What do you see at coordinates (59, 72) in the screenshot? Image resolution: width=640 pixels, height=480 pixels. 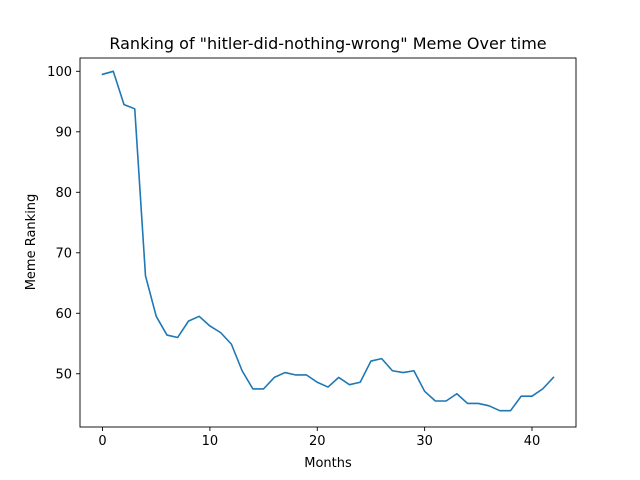 I see `y-tick-label: 100` at bounding box center [59, 72].